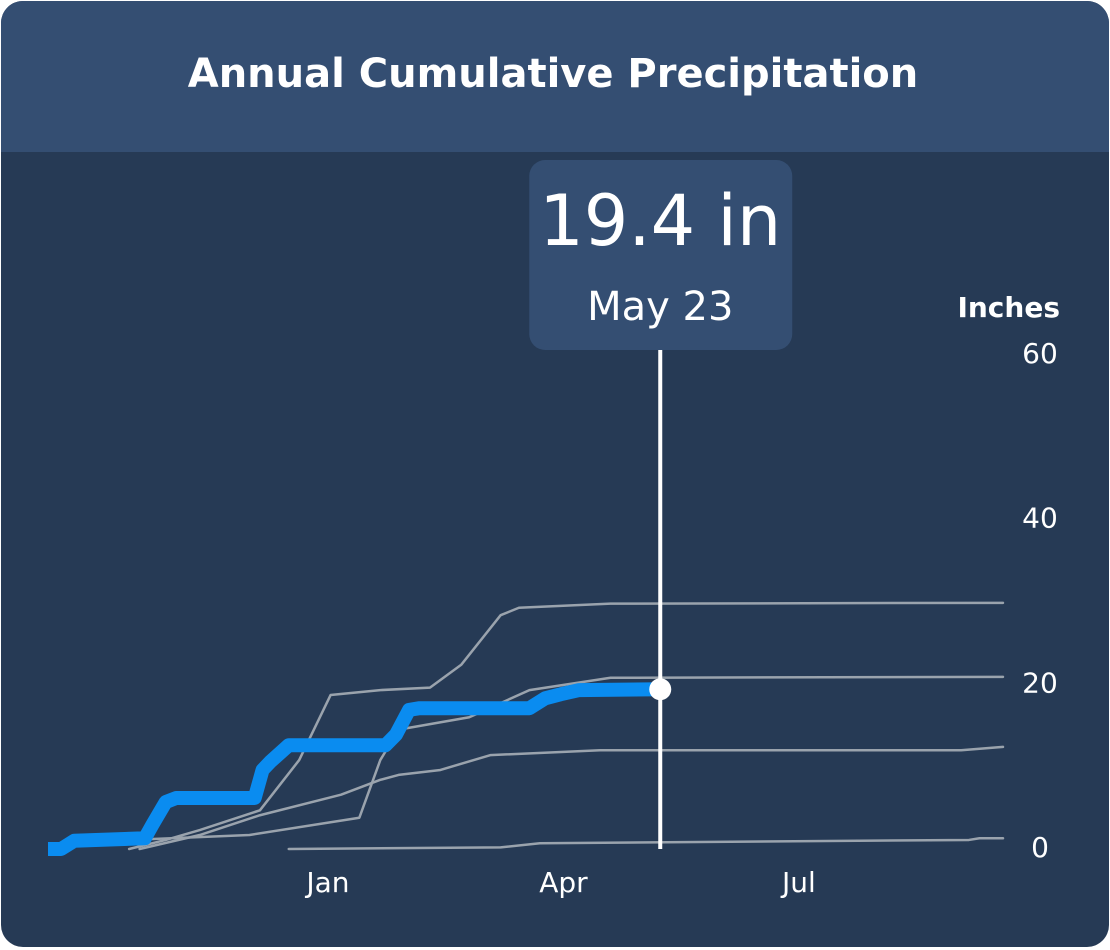 This screenshot has width=1110, height=950. Describe the element at coordinates (798, 882) in the screenshot. I see `x-tick-label: Jul` at that location.